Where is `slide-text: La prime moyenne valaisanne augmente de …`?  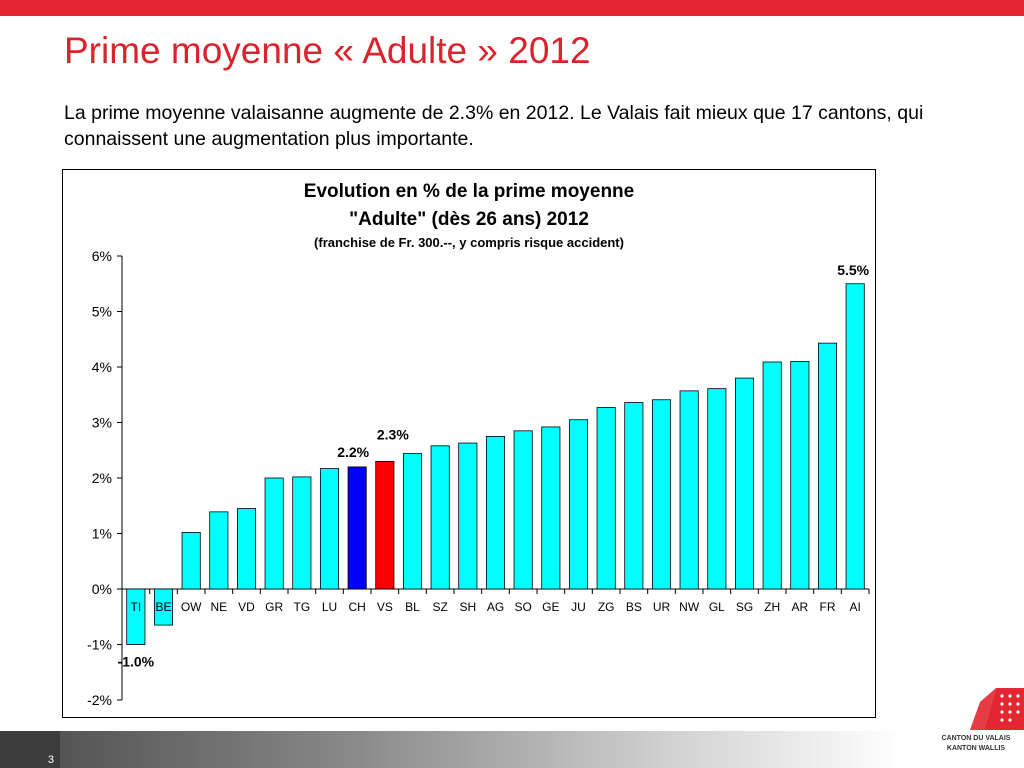
slide-text: La prime moyenne valaisanne augmente de … is located at coordinates (494, 126).